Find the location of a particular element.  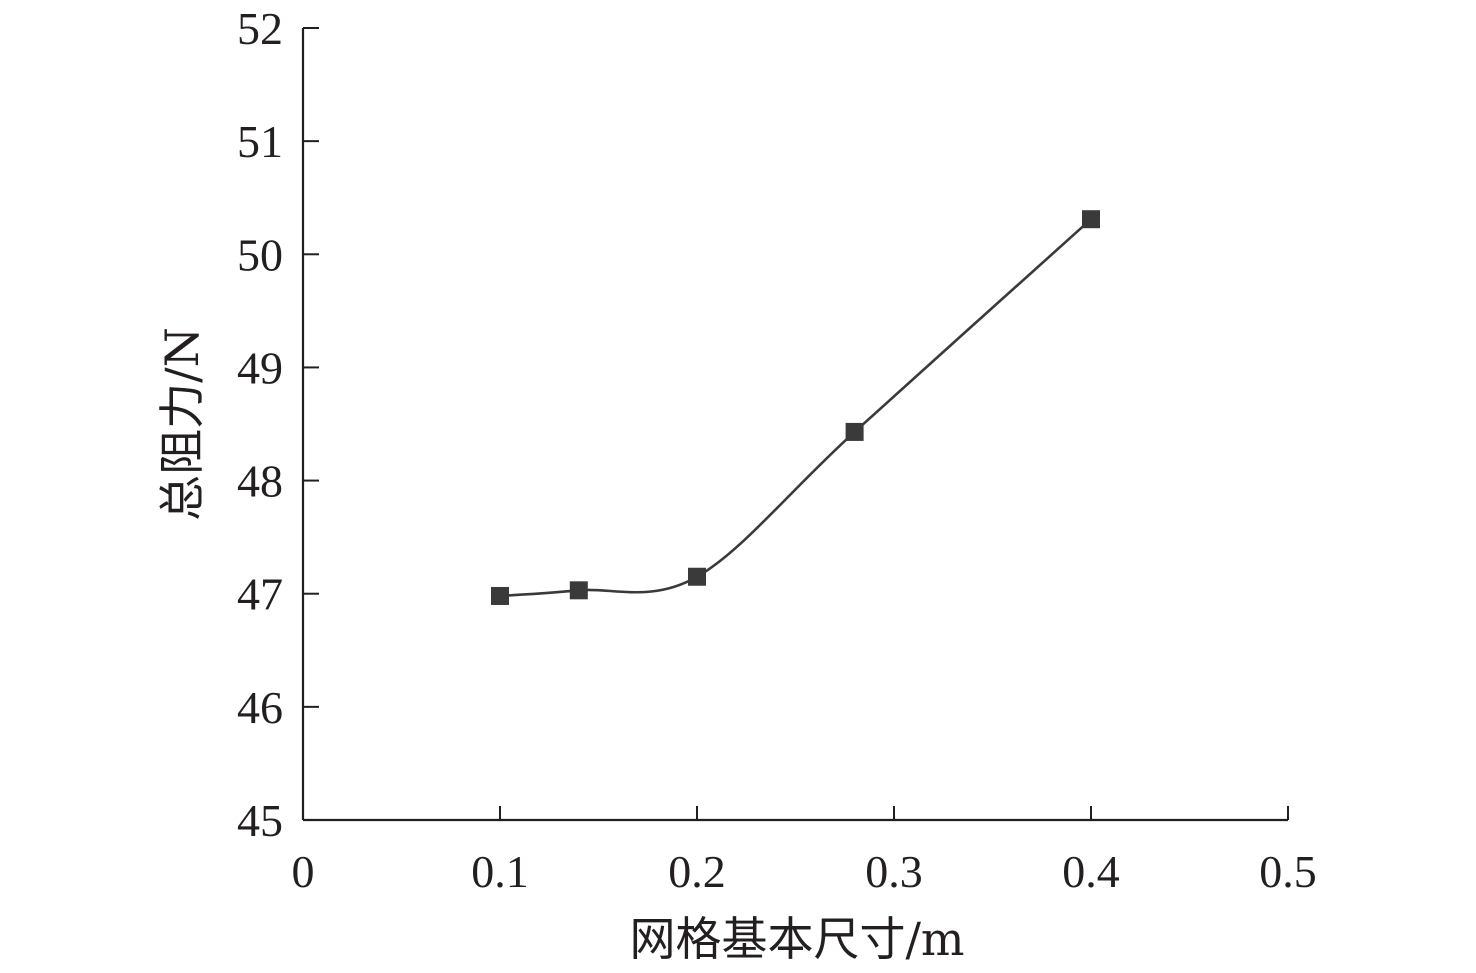

x-tick-label: 0.1 is located at coordinates (500, 871).